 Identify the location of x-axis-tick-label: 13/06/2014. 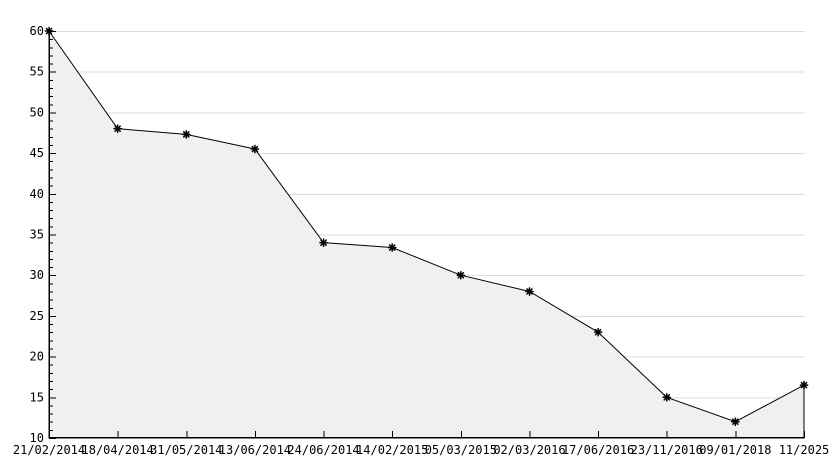
(255, 450).